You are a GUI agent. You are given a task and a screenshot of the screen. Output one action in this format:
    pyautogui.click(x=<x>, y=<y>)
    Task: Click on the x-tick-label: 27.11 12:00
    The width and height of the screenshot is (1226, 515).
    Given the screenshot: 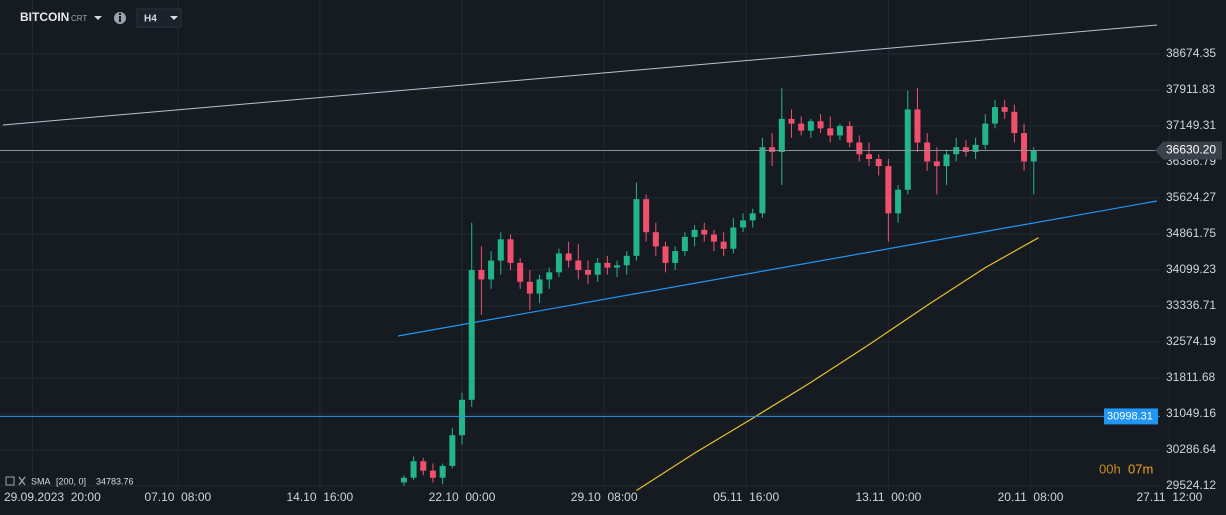 What is the action you would take?
    pyautogui.click(x=1169, y=497)
    